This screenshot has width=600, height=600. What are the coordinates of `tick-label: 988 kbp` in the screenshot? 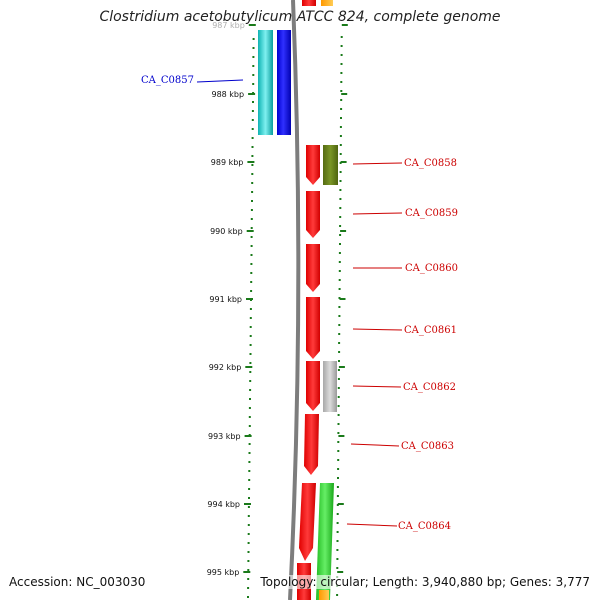 It's located at (227, 94).